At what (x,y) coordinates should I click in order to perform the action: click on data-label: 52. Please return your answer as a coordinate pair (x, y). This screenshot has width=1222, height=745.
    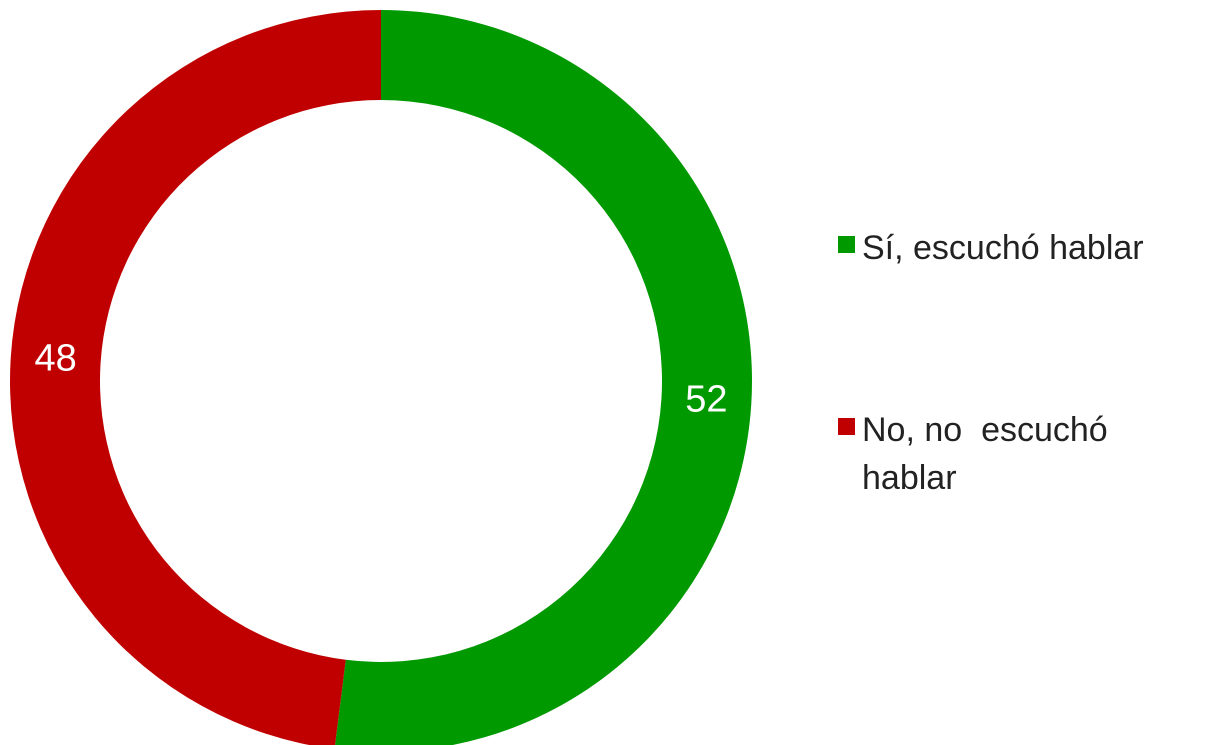
    Looking at the image, I should click on (706, 400).